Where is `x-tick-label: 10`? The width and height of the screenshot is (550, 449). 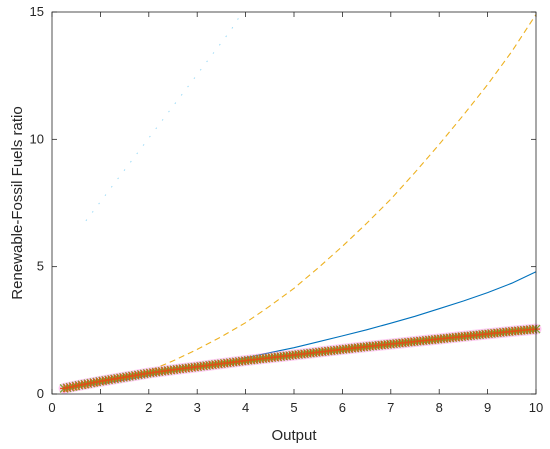 x-tick-label: 10 is located at coordinates (536, 407).